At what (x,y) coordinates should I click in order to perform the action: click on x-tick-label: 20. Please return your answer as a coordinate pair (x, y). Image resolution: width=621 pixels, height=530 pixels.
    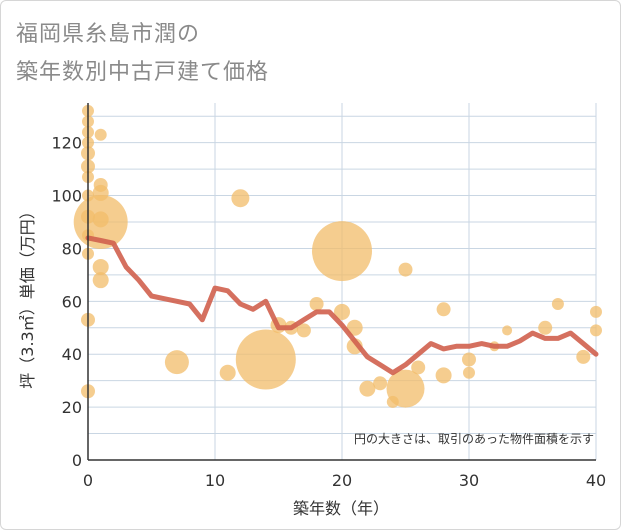
    Looking at the image, I should click on (342, 480).